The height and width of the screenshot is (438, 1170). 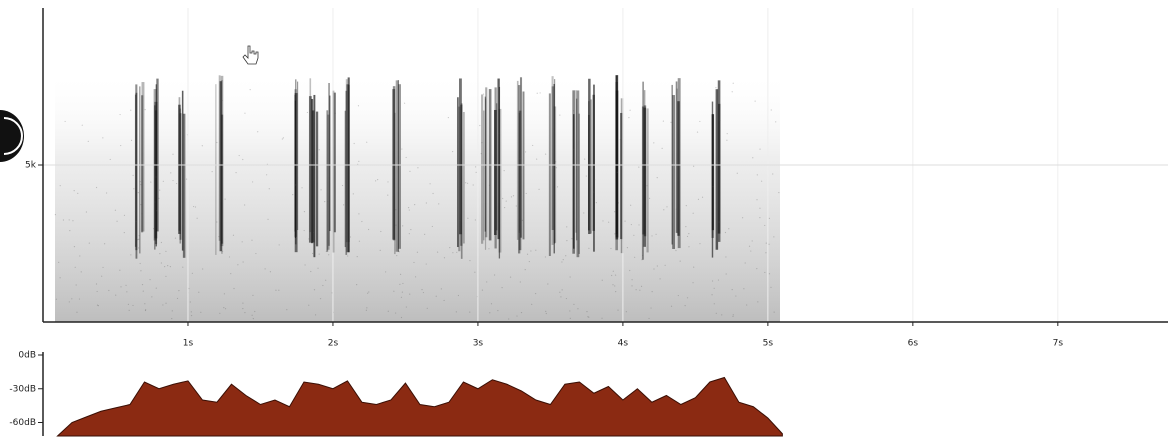 I want to click on play-button, so click(x=12, y=136).